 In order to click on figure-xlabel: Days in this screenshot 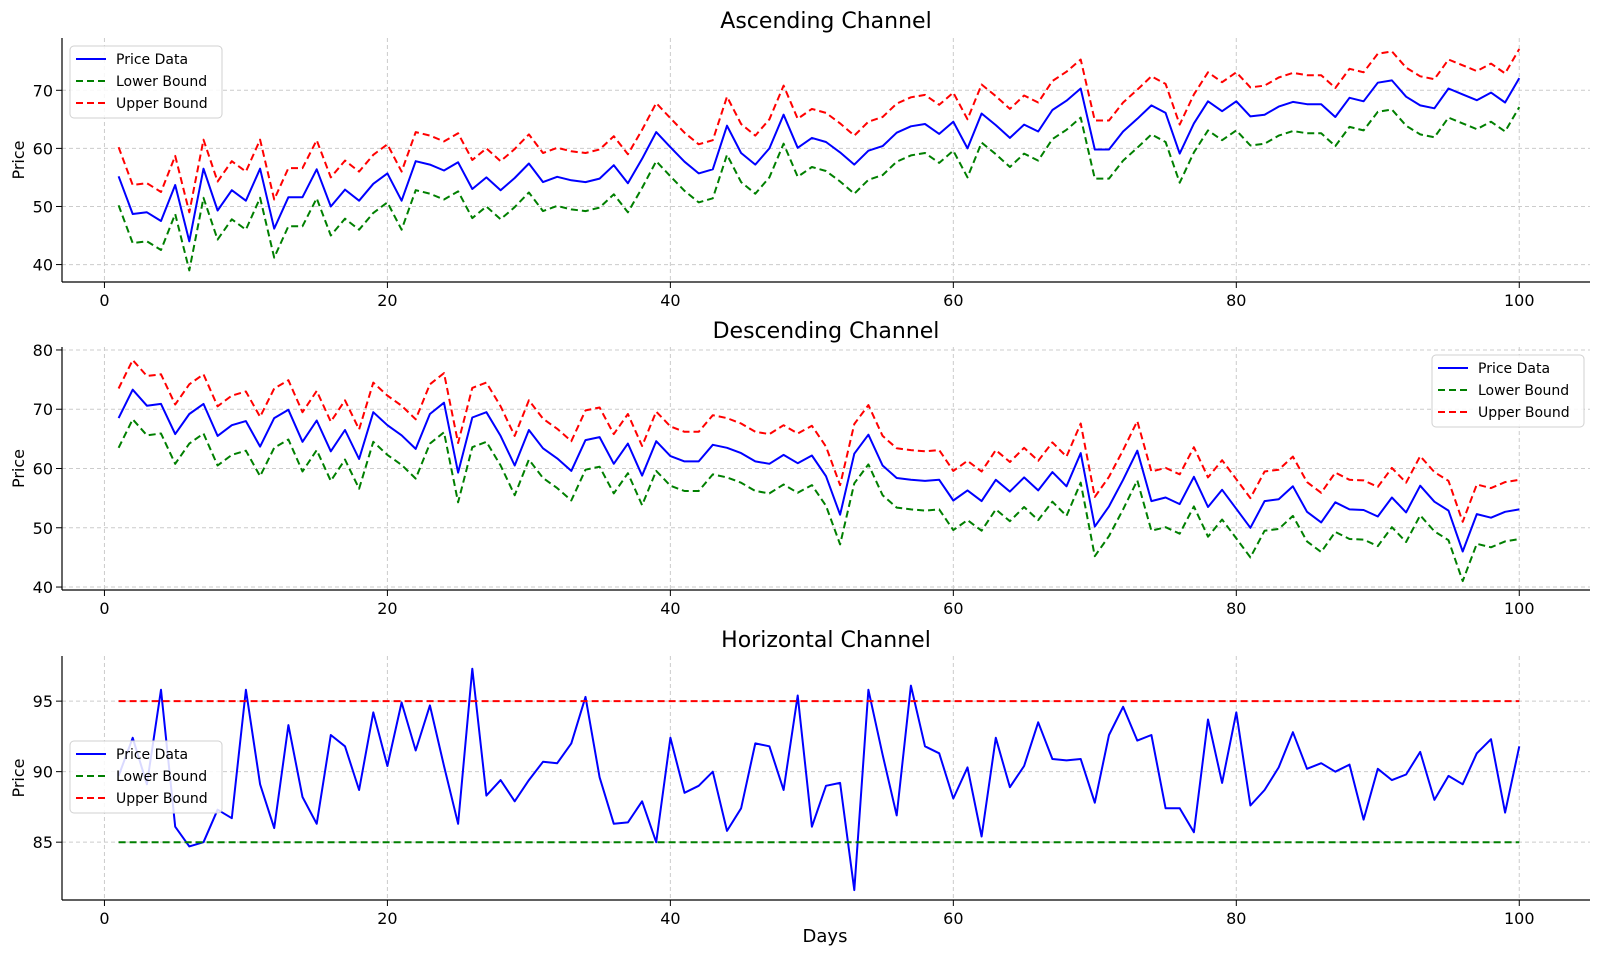, I will do `click(825, 936)`.